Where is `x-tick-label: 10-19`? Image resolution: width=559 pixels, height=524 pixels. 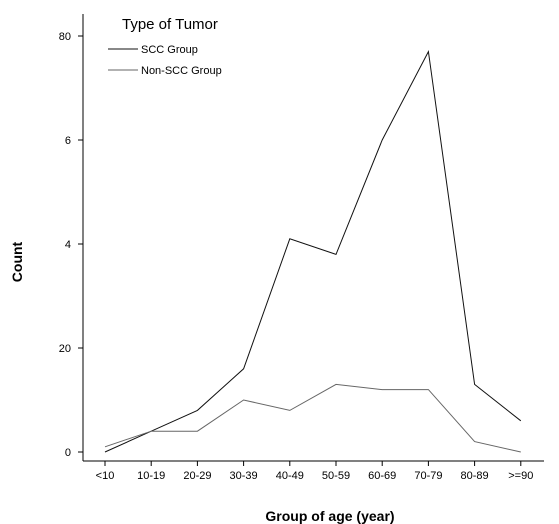
x-tick-label: 10-19 is located at coordinates (151, 476).